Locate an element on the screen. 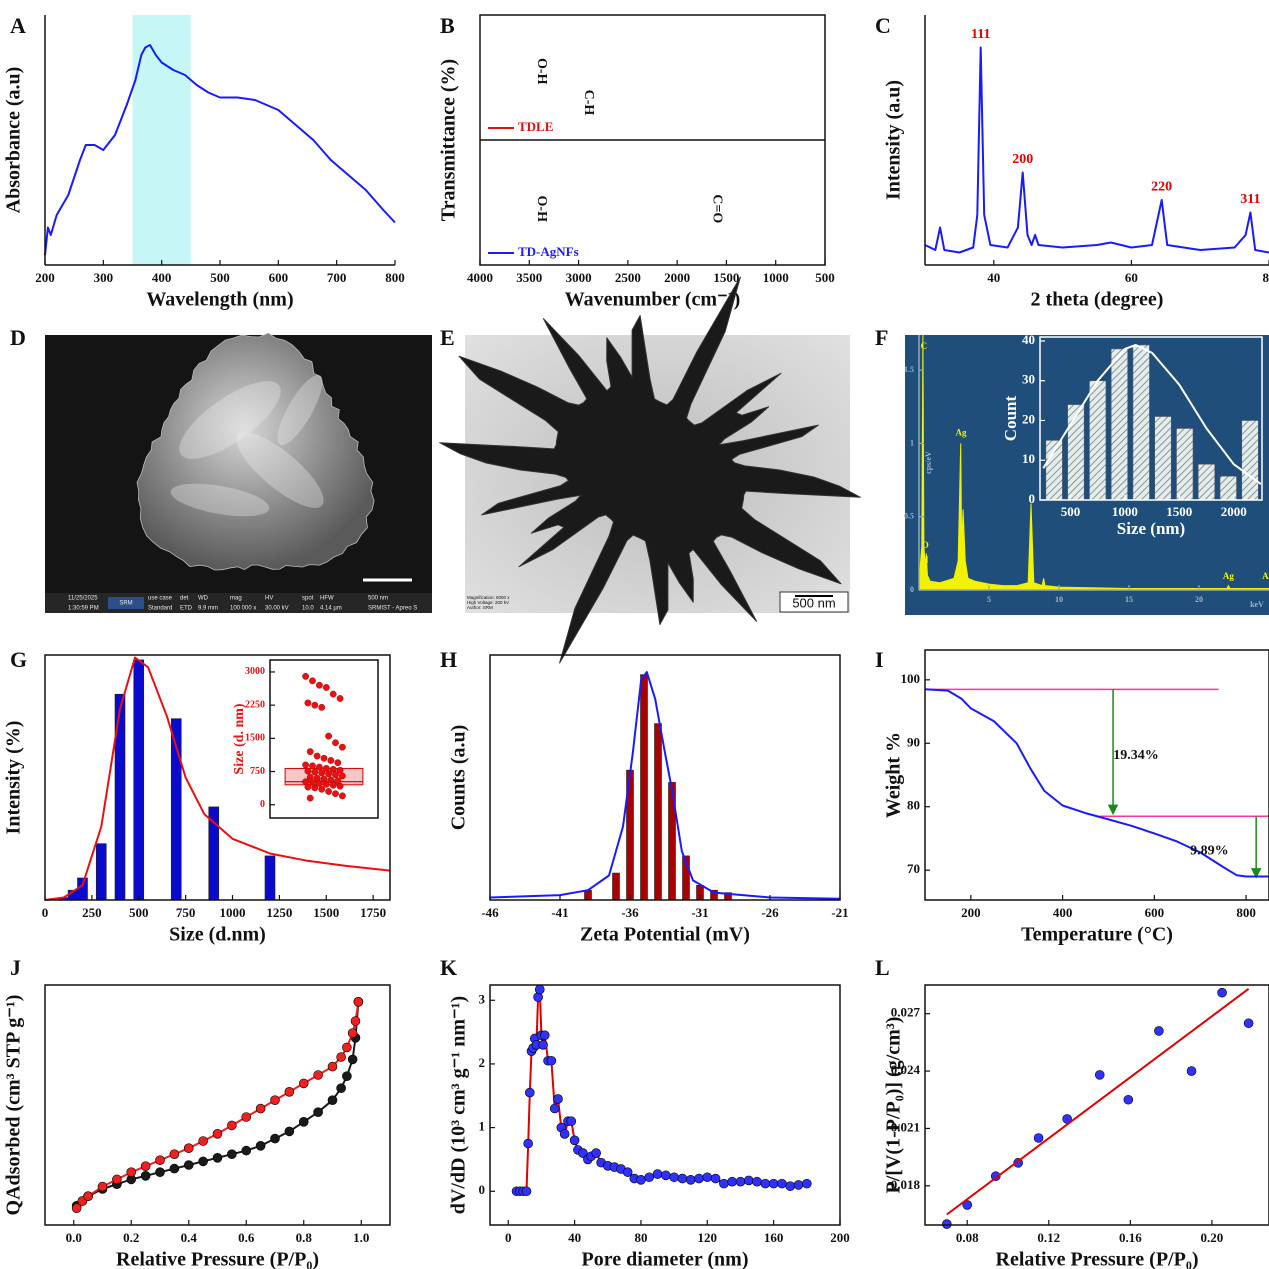 The width and height of the screenshot is (1269, 1269). x-tick-label: -26 is located at coordinates (770, 912).